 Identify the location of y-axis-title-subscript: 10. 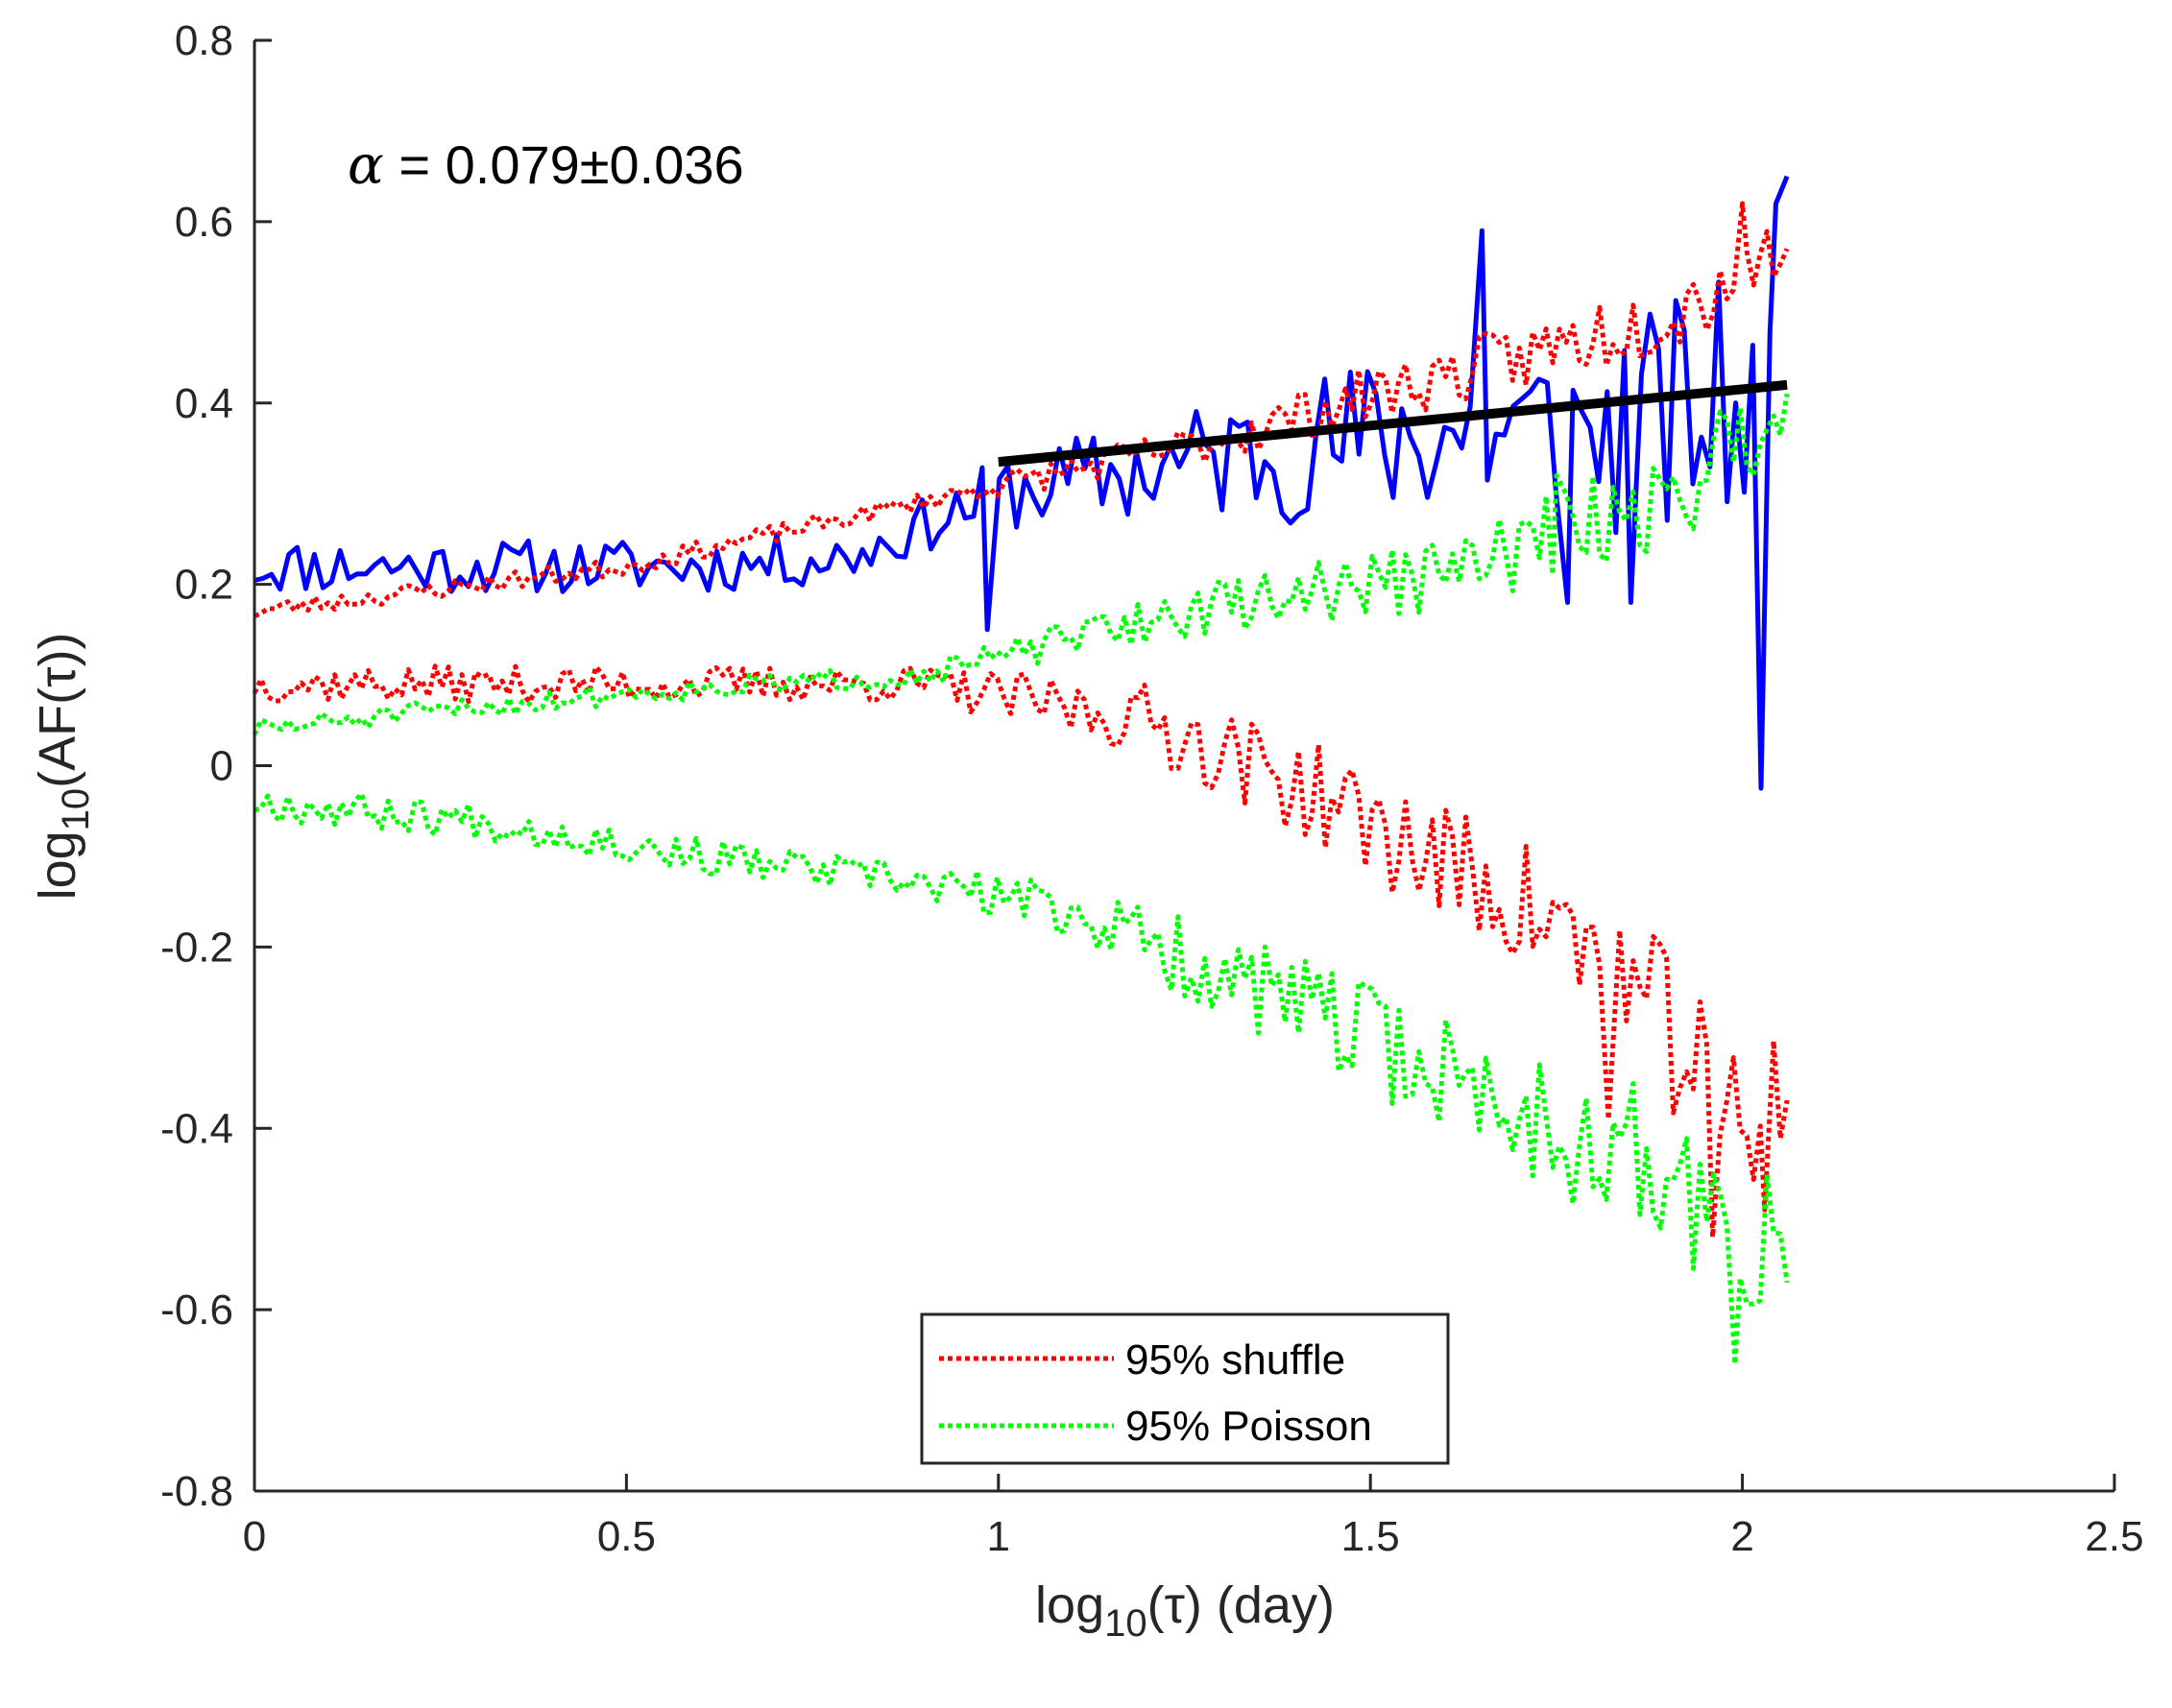
(76, 809).